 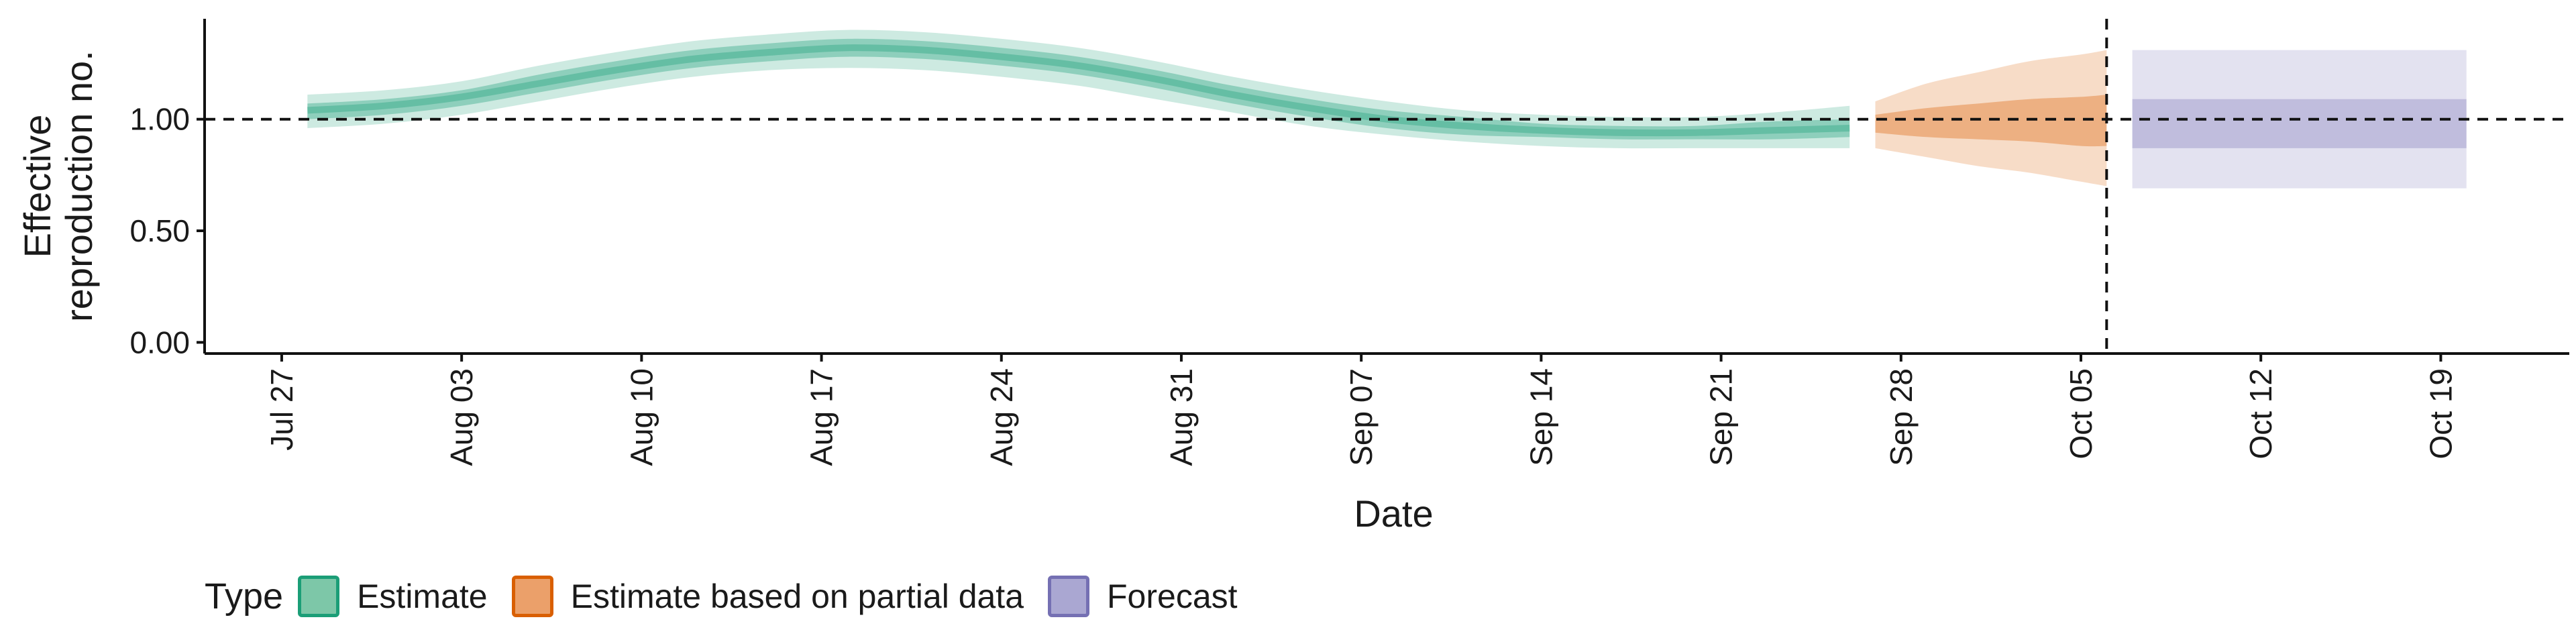 I want to click on x-tick-label: Sep 14, so click(x=1540, y=417).